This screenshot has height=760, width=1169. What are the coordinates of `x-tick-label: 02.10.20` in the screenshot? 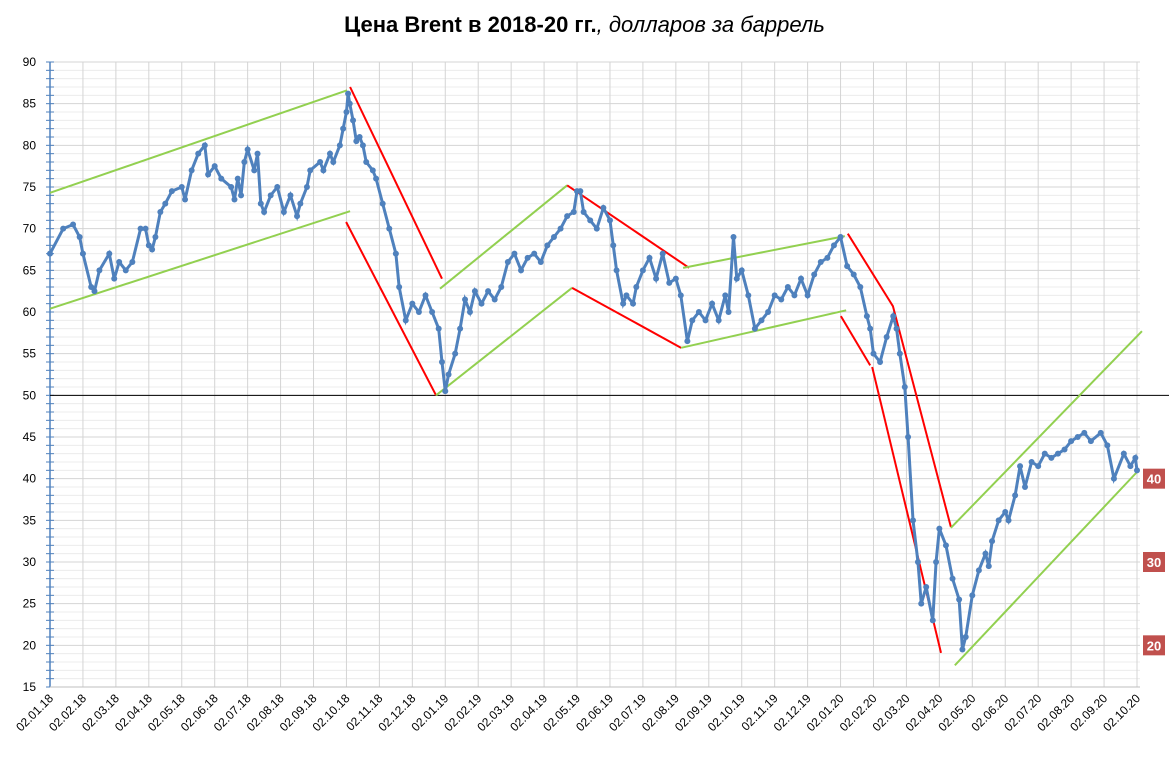 It's located at (1121, 712).